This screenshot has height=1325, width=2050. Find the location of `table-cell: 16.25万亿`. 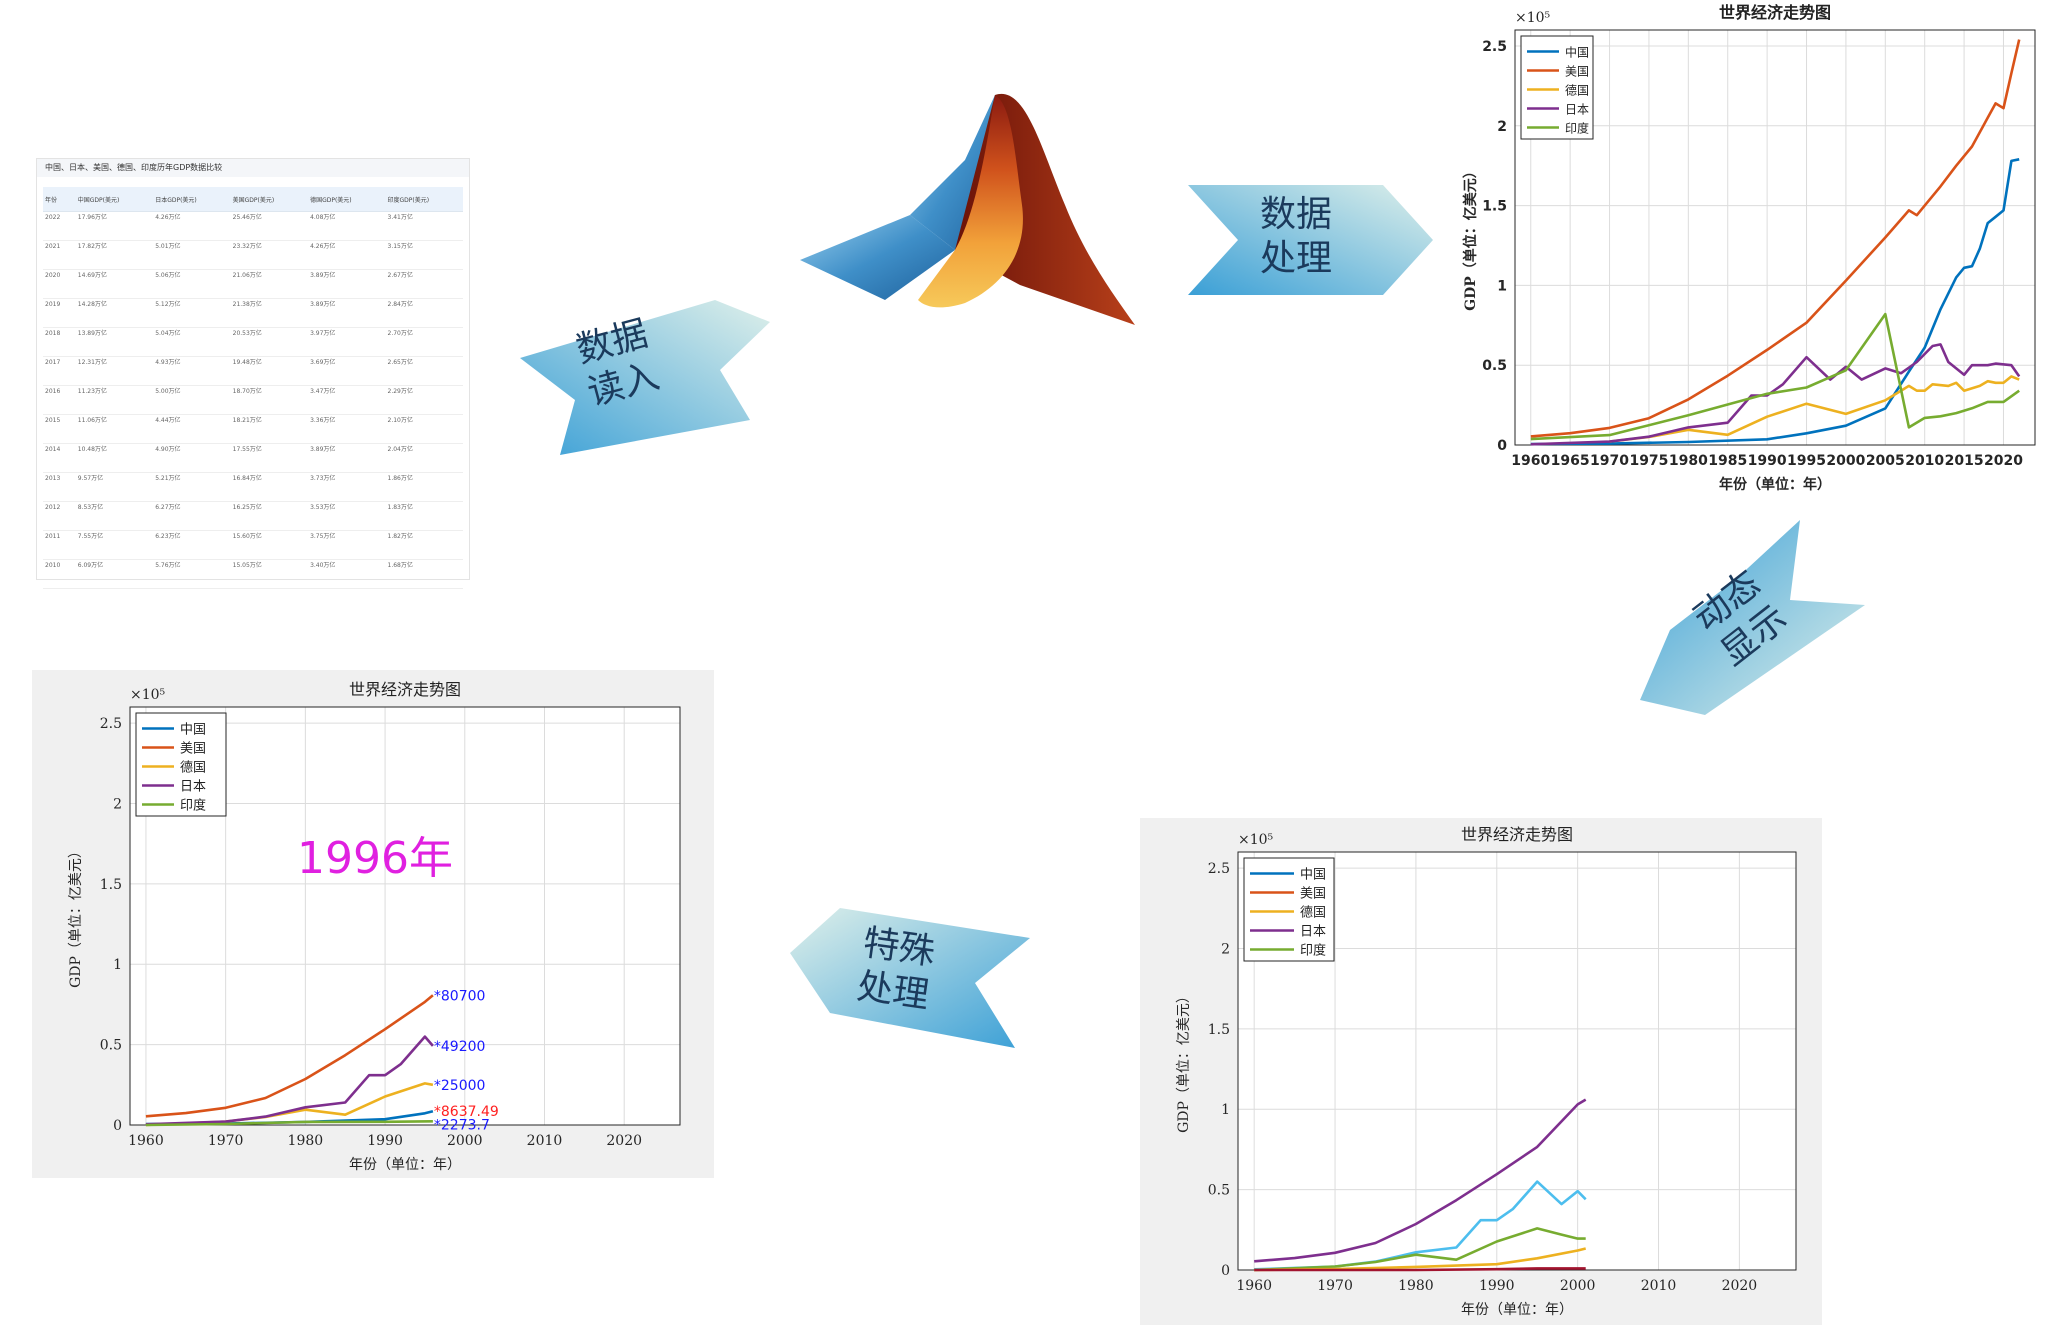

table-cell: 16.25万亿 is located at coordinates (269, 516).